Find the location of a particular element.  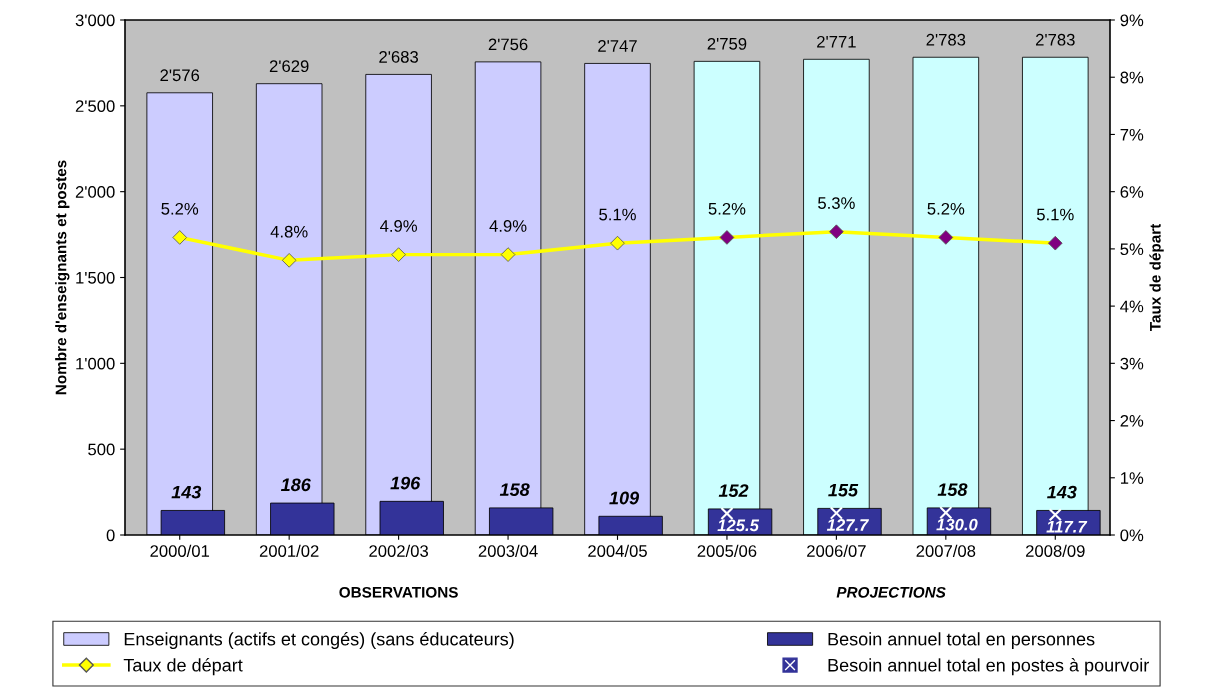

x-tick-label: 2007/08 is located at coordinates (946, 550).